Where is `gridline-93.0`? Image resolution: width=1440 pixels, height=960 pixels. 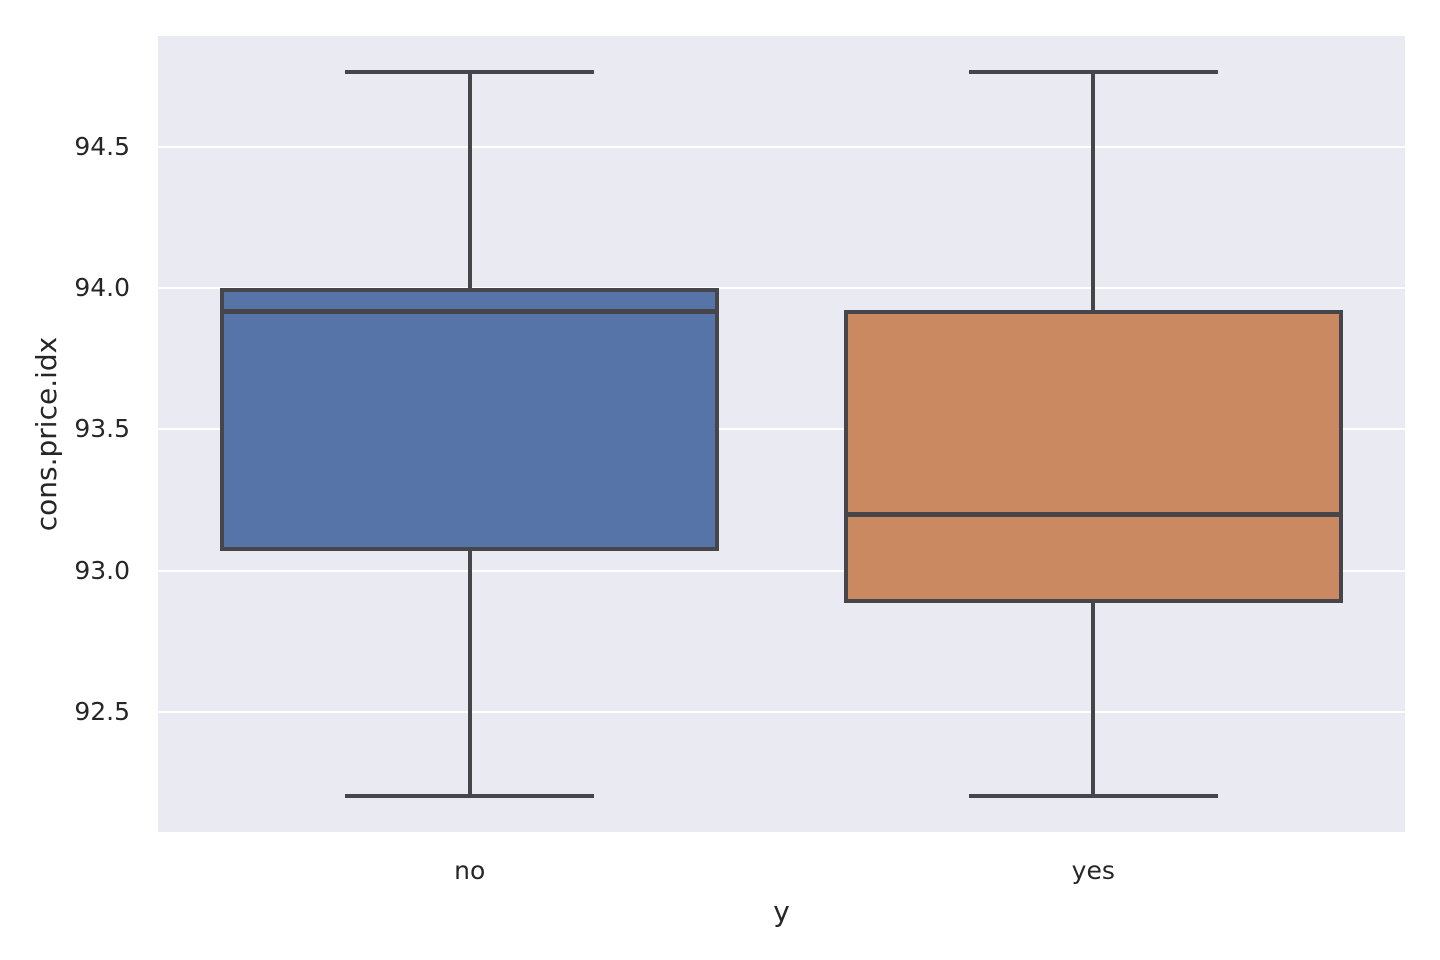
gridline-93.0 is located at coordinates (781, 570).